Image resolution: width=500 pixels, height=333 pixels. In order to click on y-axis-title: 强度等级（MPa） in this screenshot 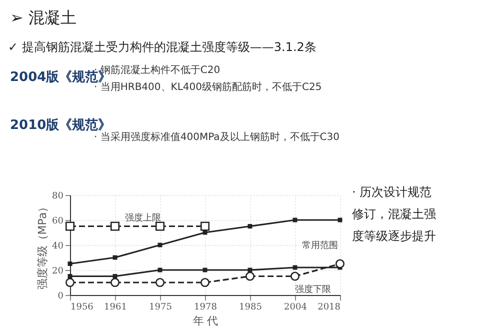, I will do `click(43, 245)`.